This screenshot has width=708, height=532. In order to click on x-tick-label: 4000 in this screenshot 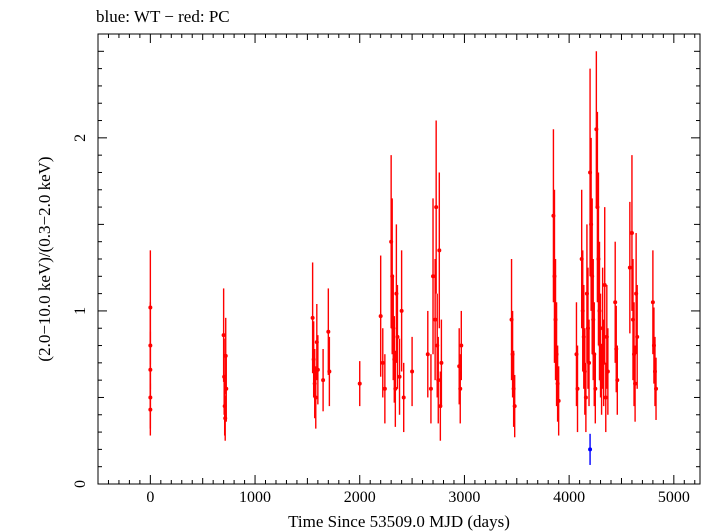, I will do `click(569, 497)`.